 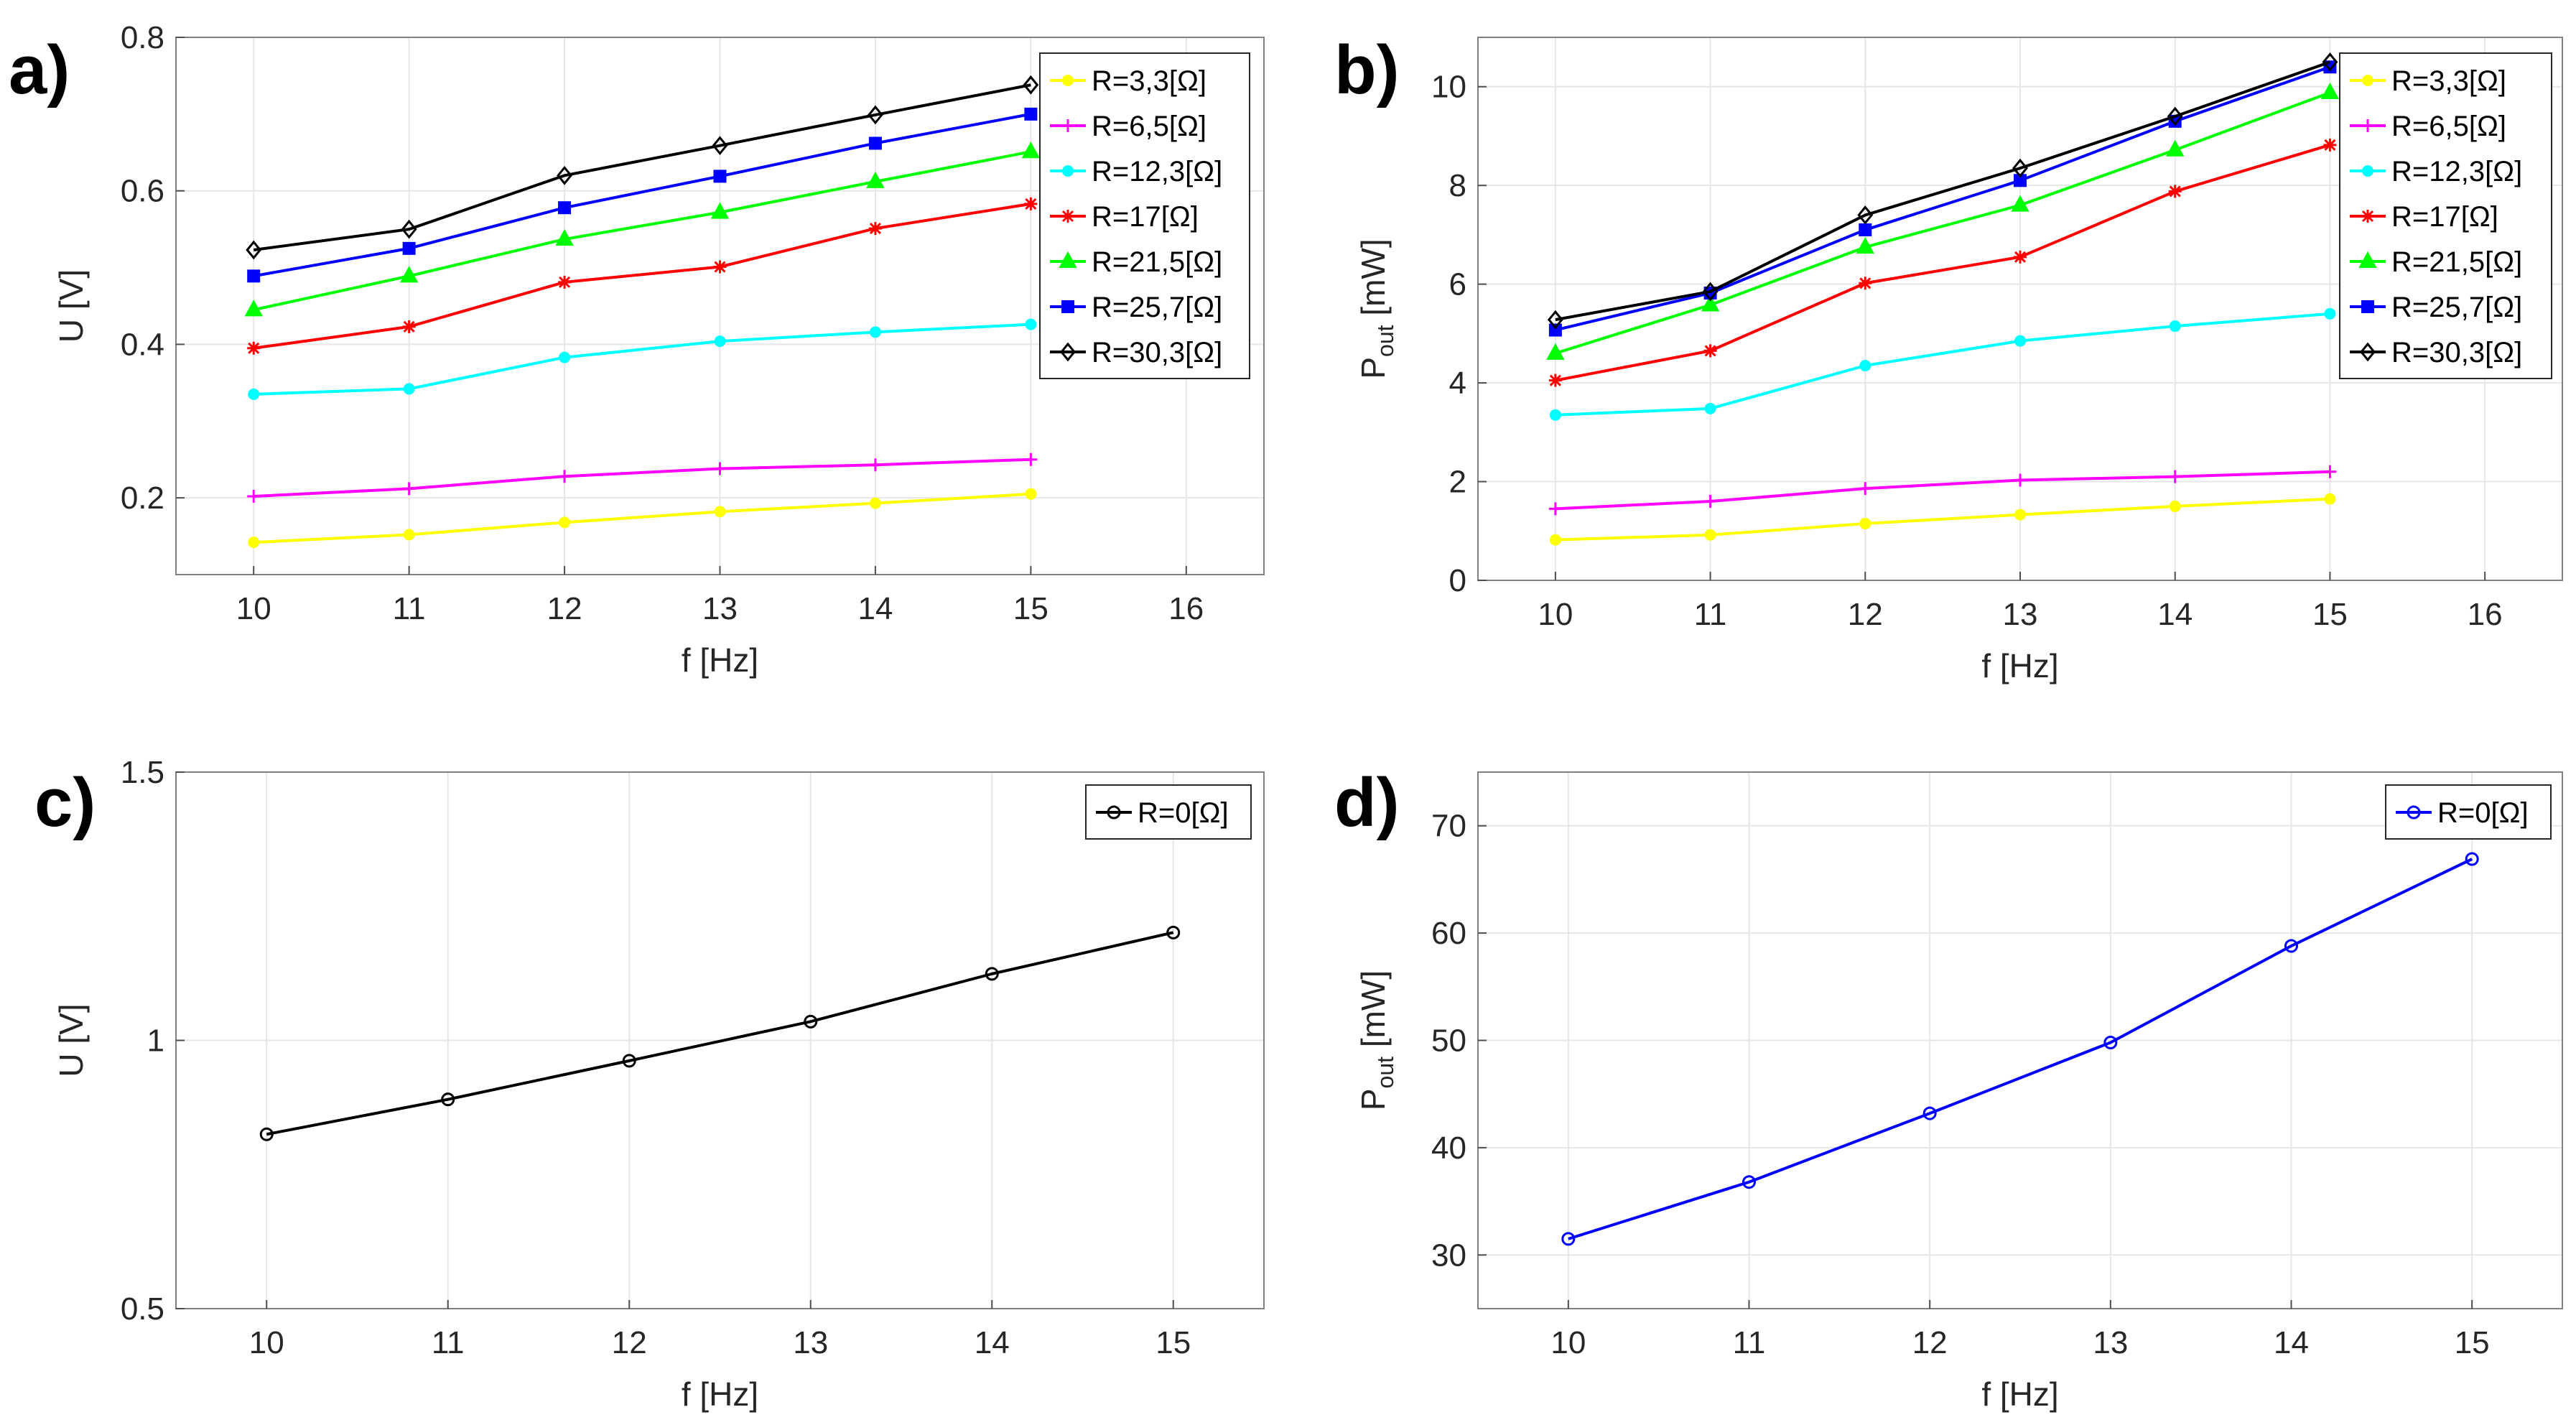 I want to click on y-tick-label: 0, so click(x=1457, y=580).